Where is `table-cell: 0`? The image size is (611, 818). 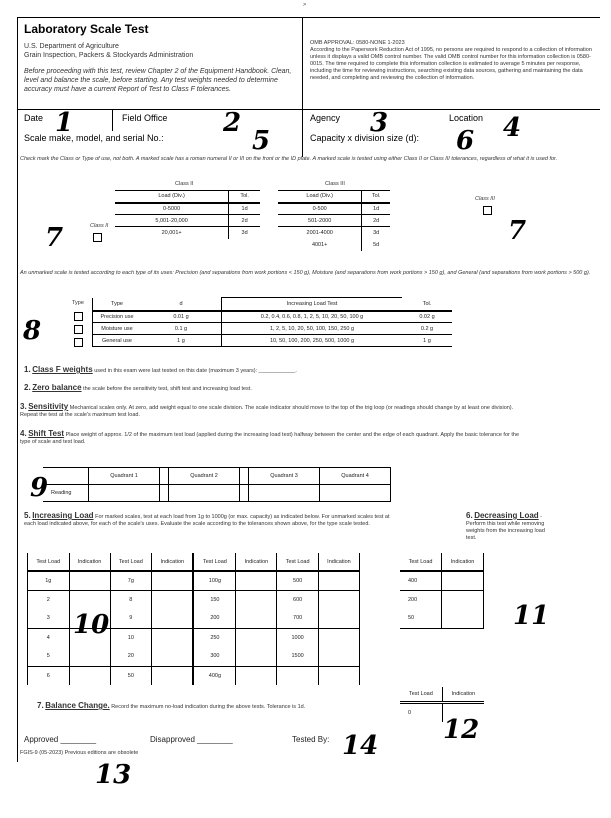
table-cell: 0 is located at coordinates (421, 712).